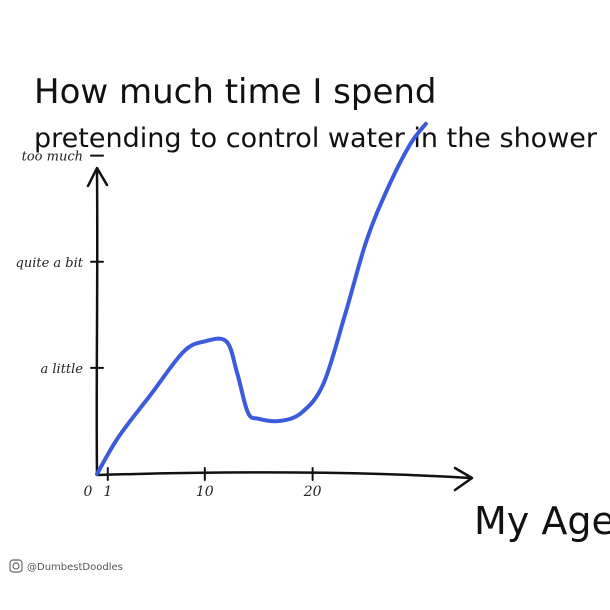 The width and height of the screenshot is (610, 610). I want to click on y-ticks: a little quite a bit too much, so click(60, 263).